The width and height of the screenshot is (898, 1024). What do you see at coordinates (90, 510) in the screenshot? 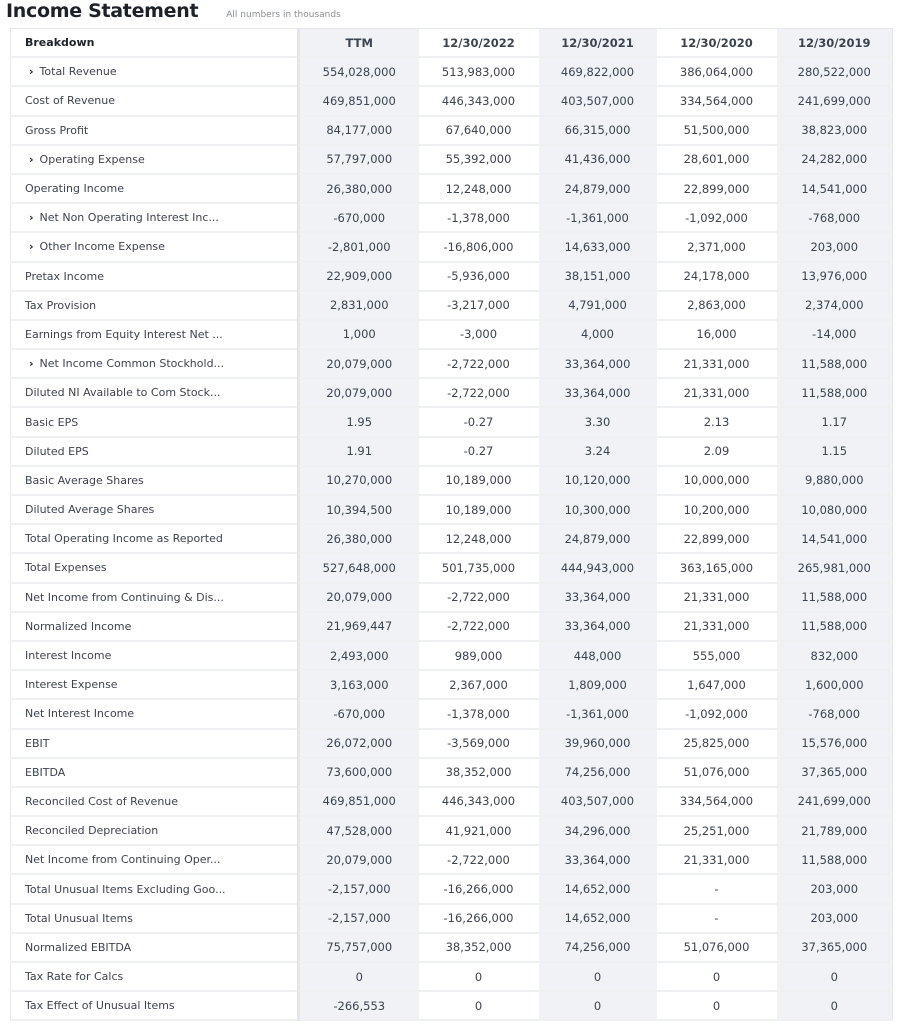
I see `row-label-text: Diluted Average Shares` at bounding box center [90, 510].